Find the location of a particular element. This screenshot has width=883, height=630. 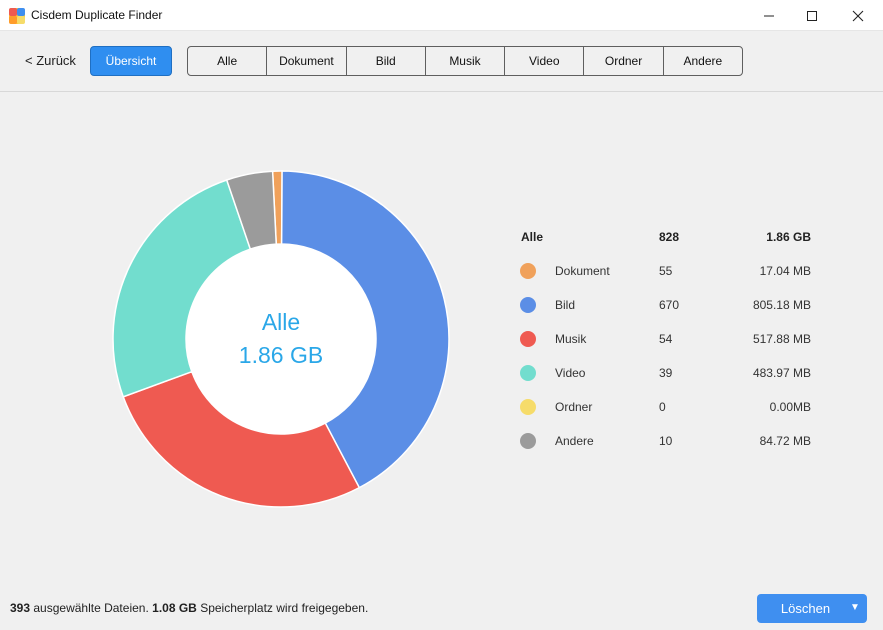

legend-size: 483.97 MB is located at coordinates (781, 373).